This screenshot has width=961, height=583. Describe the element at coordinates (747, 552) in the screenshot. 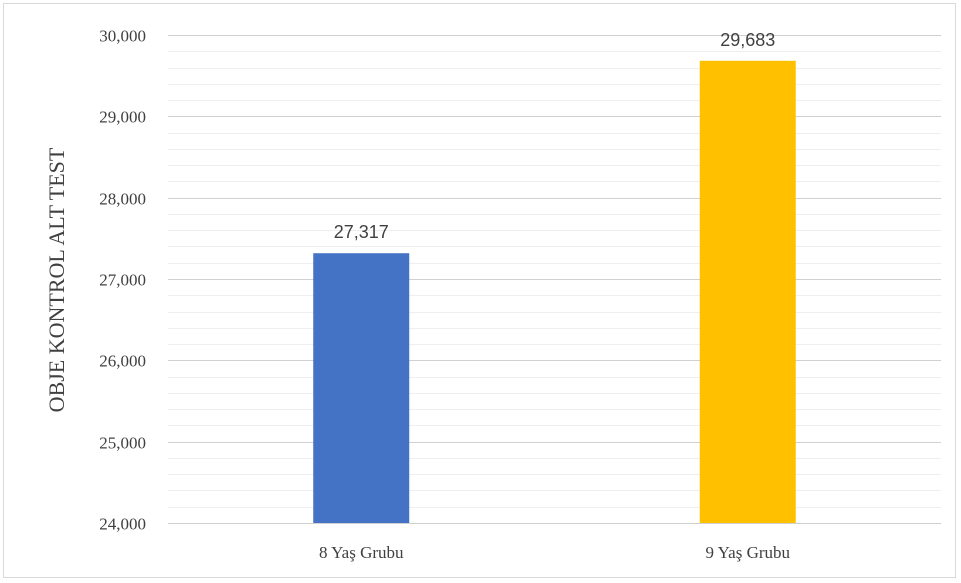

I see `x-category-label: 9 Yaş Grubu` at that location.